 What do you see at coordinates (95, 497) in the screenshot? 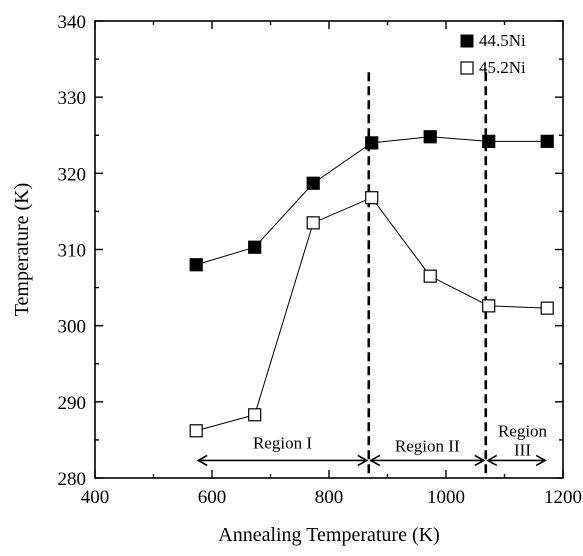
I see `x-tick-label: 400` at bounding box center [95, 497].